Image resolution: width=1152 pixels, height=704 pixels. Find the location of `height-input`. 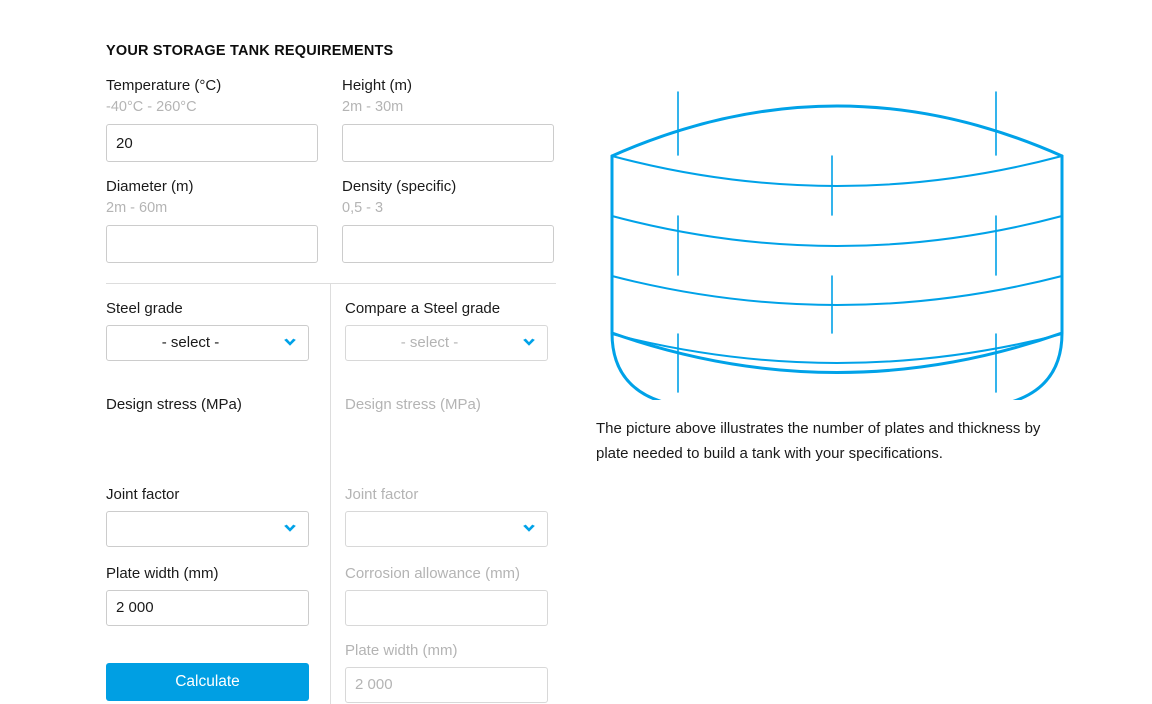

height-input is located at coordinates (448, 143).